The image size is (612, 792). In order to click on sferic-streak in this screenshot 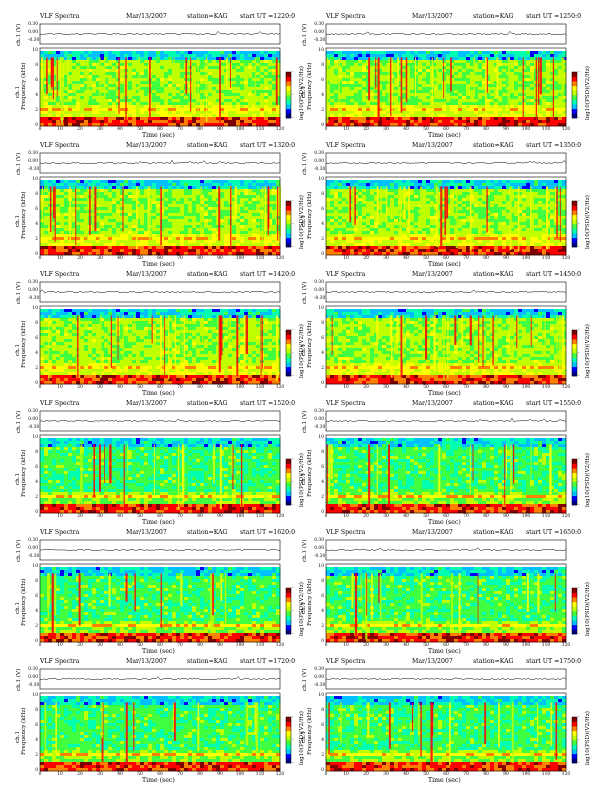, I will do `click(437, 74)`.